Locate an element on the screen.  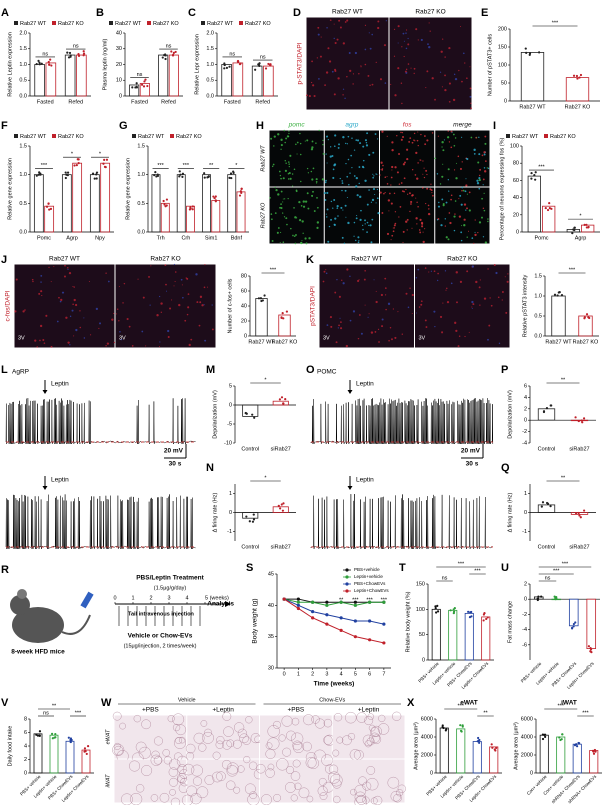
timeline-label: 2 is located at coordinates (150, 598).